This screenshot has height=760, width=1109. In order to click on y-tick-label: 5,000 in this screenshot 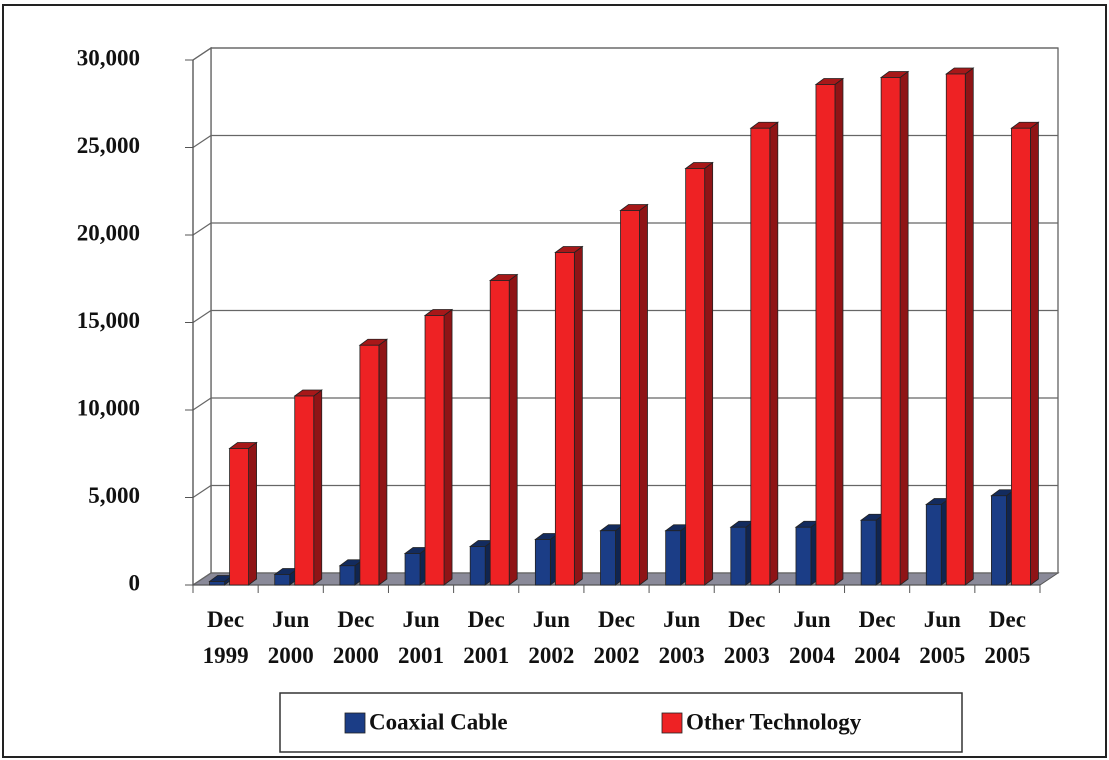, I will do `click(114, 495)`.